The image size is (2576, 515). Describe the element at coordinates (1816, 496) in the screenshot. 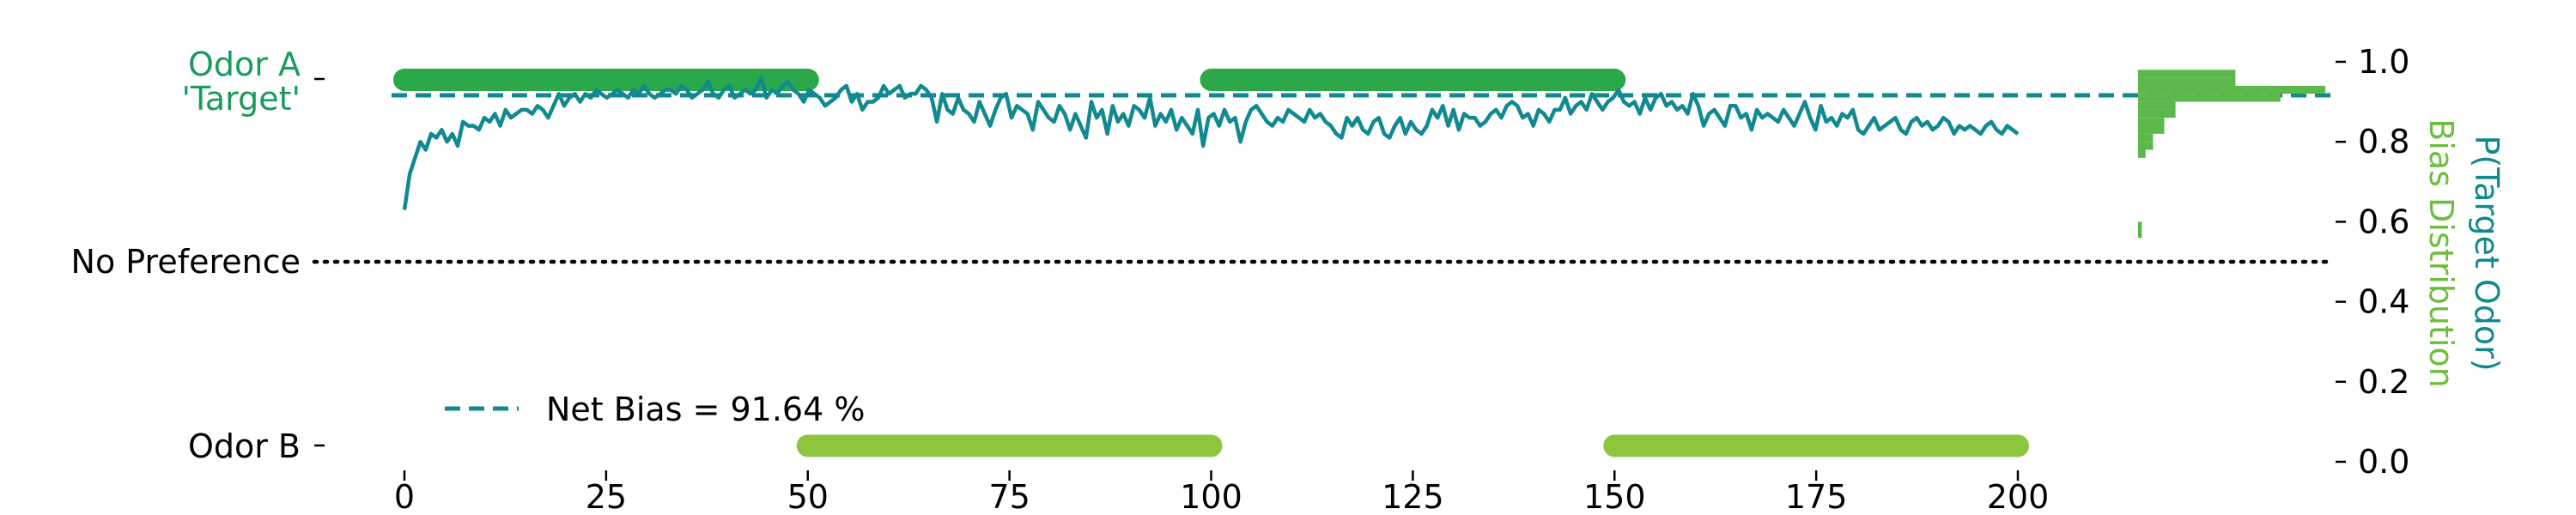

I see `x-tick-label-175: 175` at that location.